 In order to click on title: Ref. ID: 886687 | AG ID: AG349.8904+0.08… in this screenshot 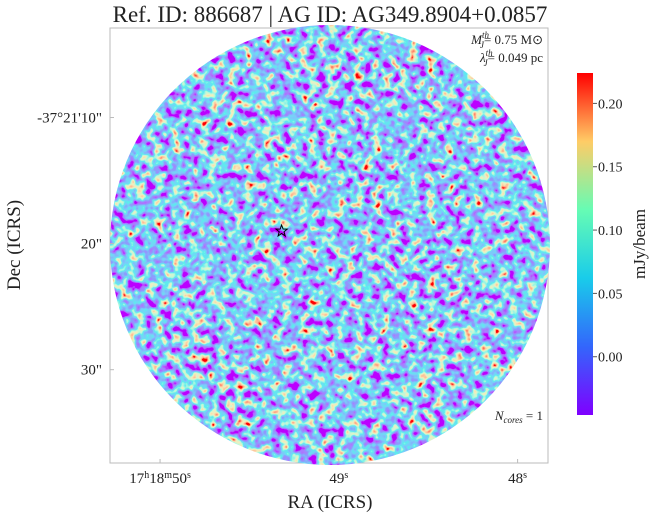, I will do `click(330, 14)`.